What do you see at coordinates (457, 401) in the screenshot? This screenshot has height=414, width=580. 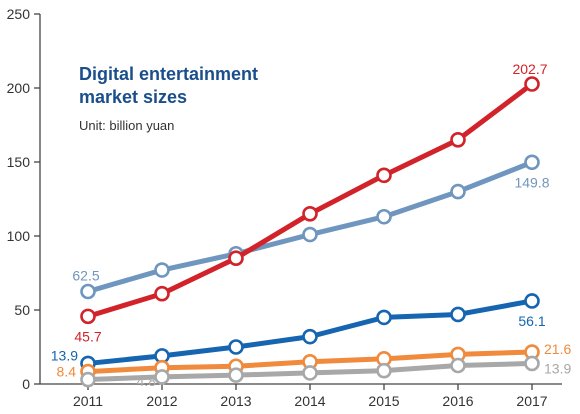 I see `x-tick-label: 2016` at bounding box center [457, 401].